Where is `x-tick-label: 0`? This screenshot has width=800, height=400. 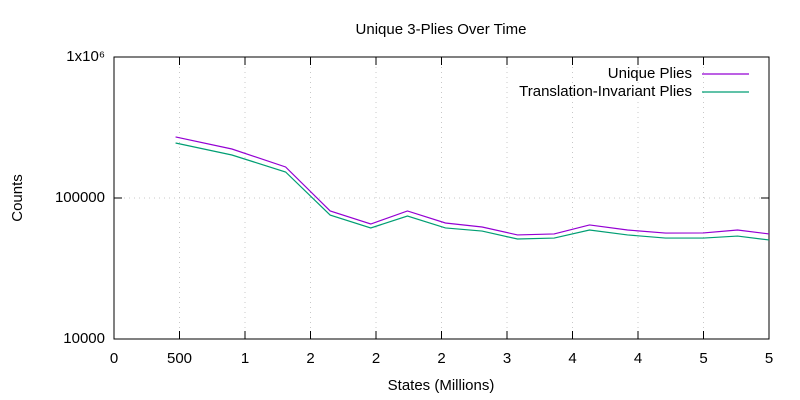 x-tick-label: 0 is located at coordinates (114, 358).